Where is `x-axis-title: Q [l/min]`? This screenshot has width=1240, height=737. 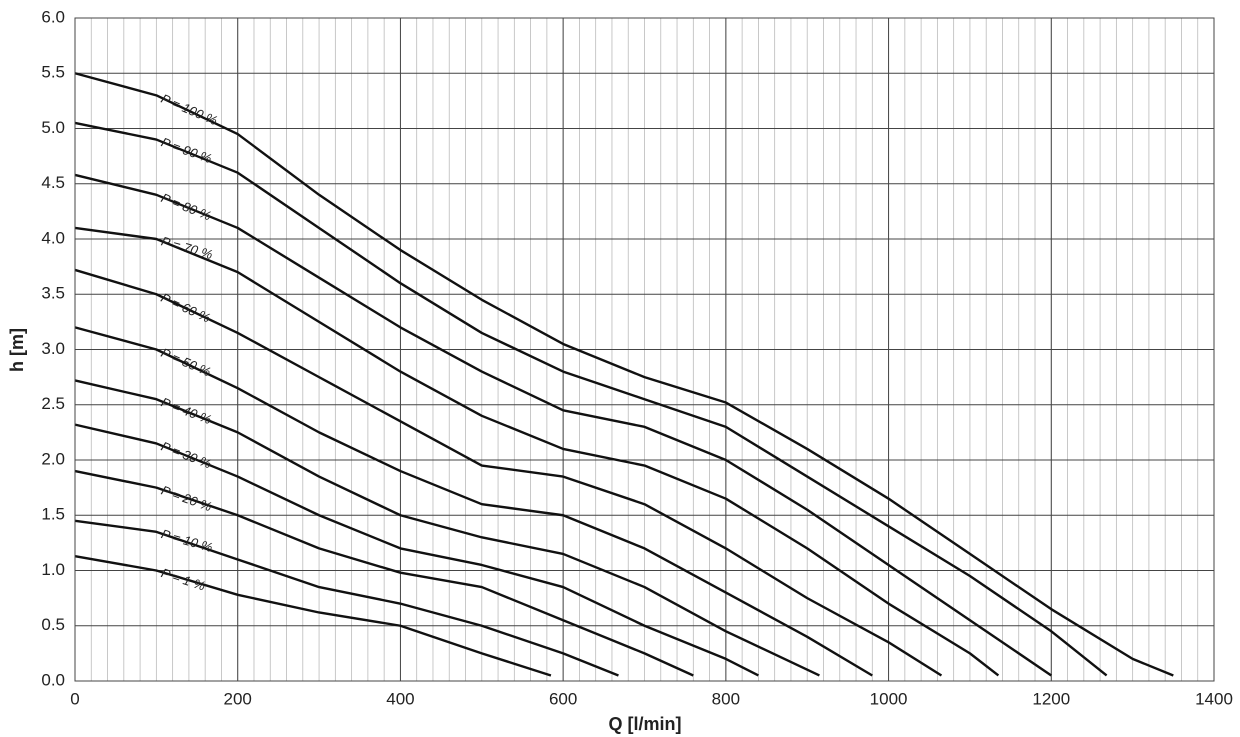 x-axis-title: Q [l/min] is located at coordinates (645, 724).